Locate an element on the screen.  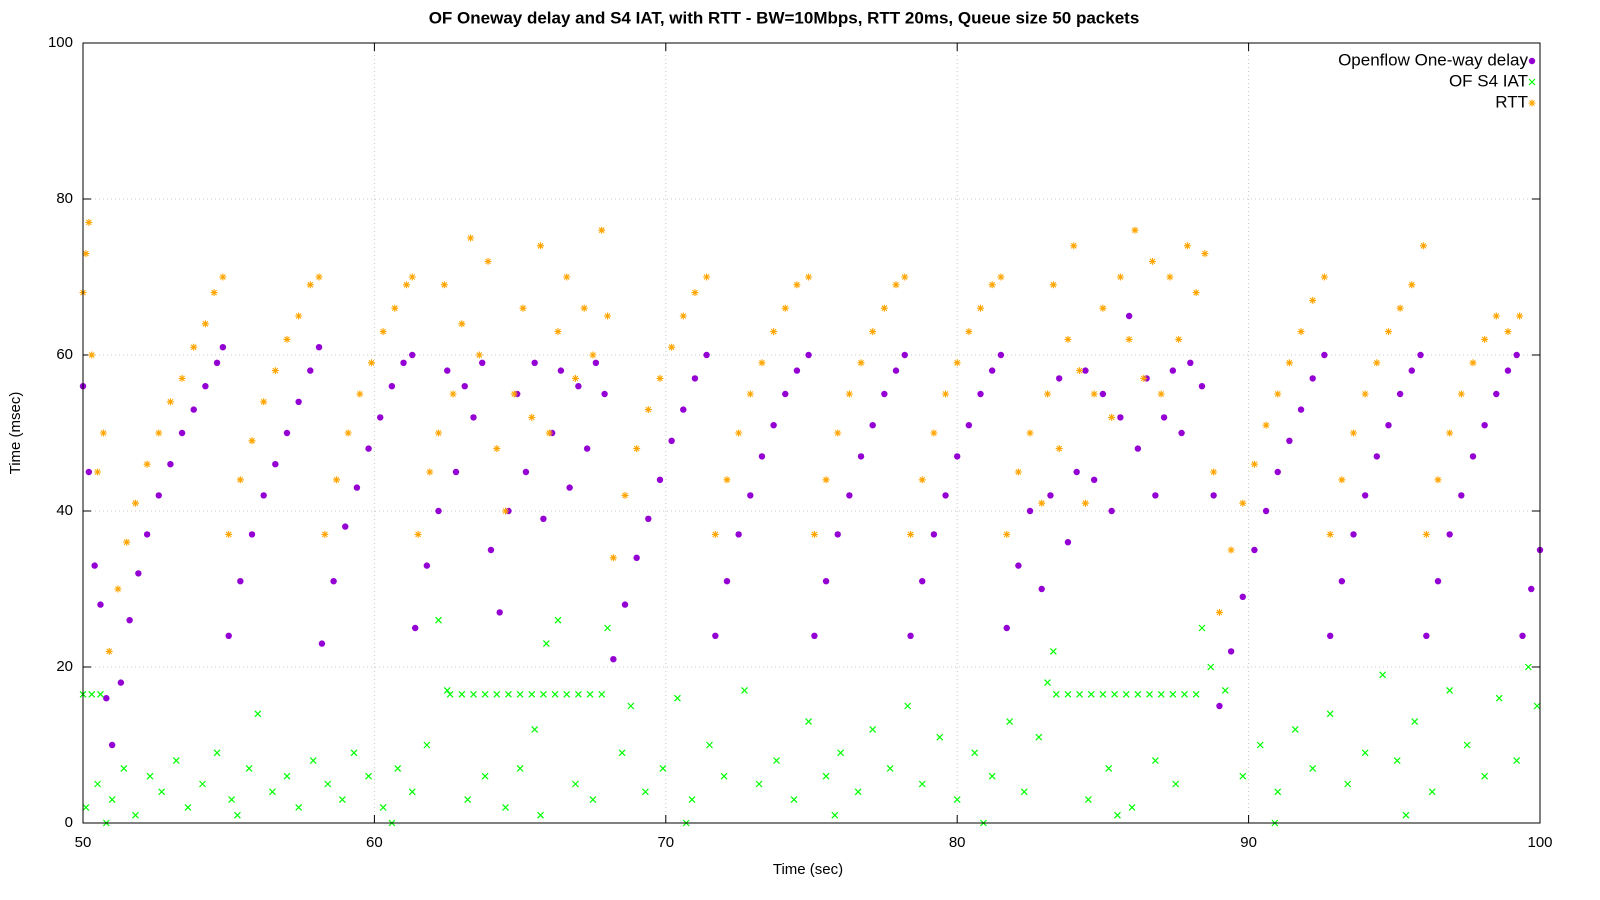
legend-label: RTT is located at coordinates (1511, 101).